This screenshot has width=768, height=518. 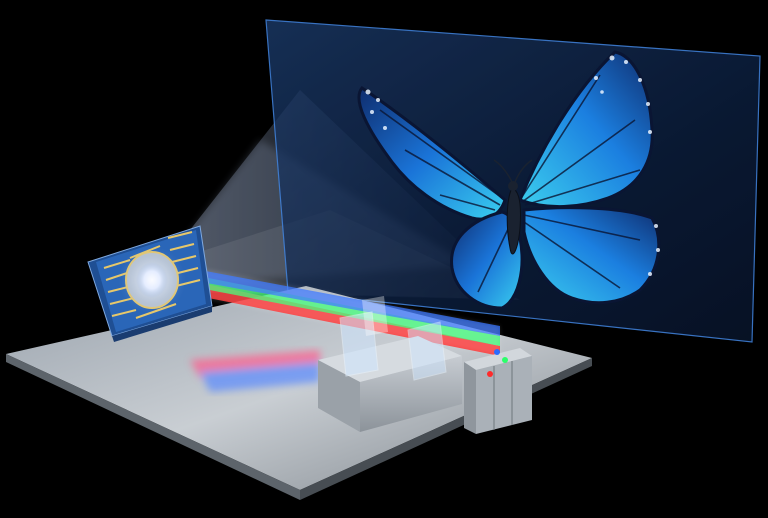 What do you see at coordinates (498, 391) in the screenshot?
I see `output-blocks` at bounding box center [498, 391].